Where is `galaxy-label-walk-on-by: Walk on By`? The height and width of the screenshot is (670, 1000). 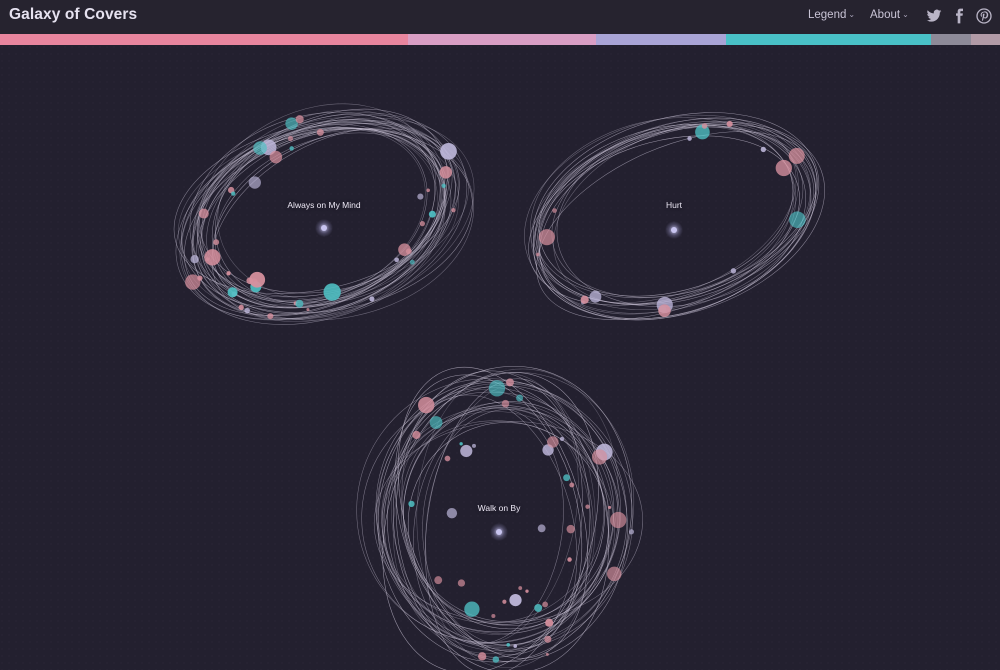
galaxy-label-walk-on-by: Walk on By is located at coordinates (499, 508).